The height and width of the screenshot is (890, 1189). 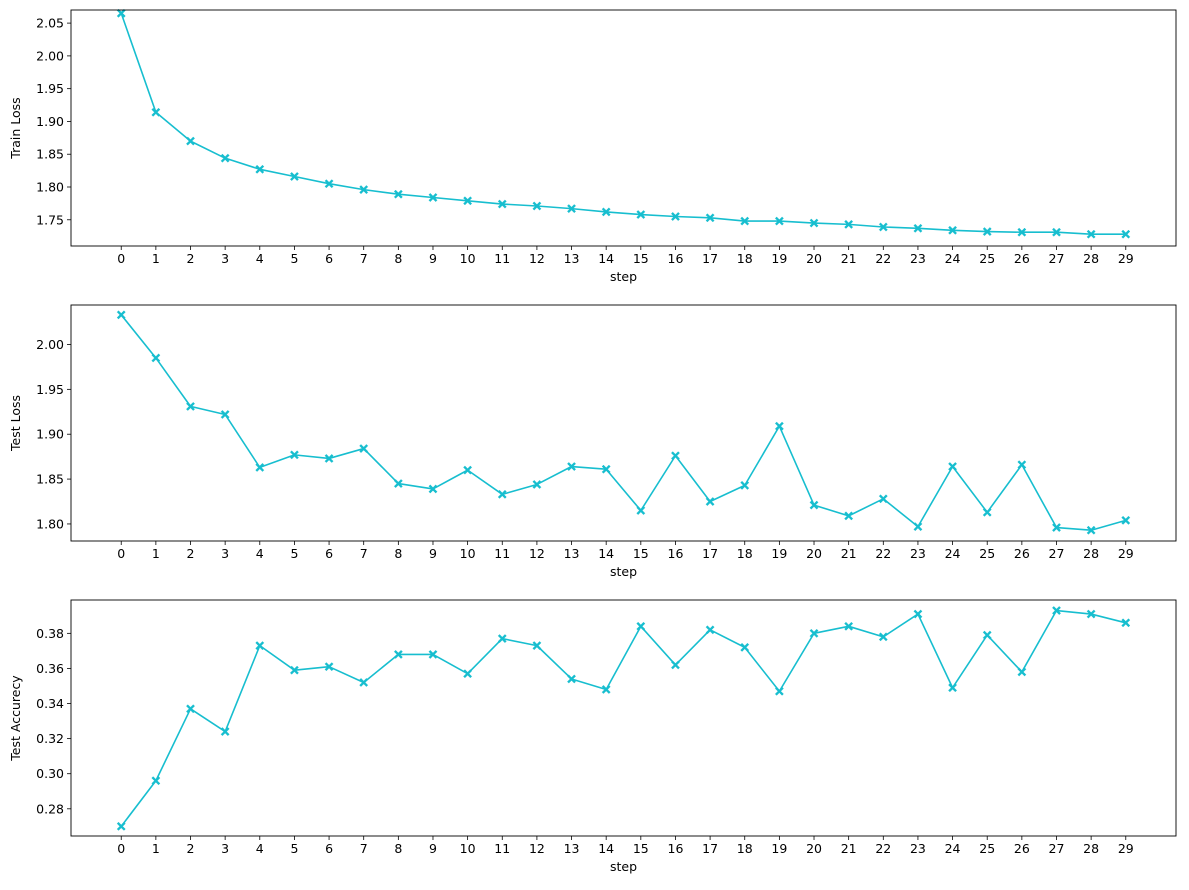 I want to click on y-axis-label: Train Loss, so click(x=15, y=128).